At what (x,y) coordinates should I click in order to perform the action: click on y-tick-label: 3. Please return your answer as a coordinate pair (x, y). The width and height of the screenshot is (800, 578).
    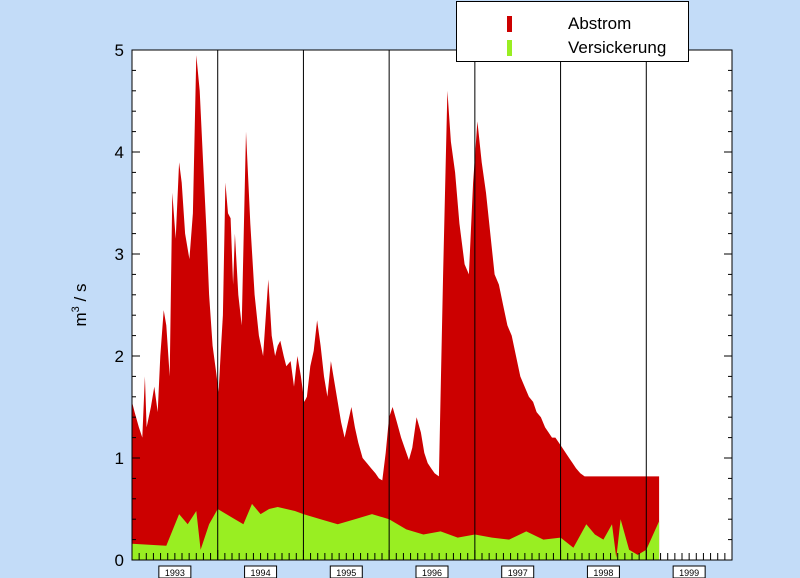
    Looking at the image, I should click on (119, 254).